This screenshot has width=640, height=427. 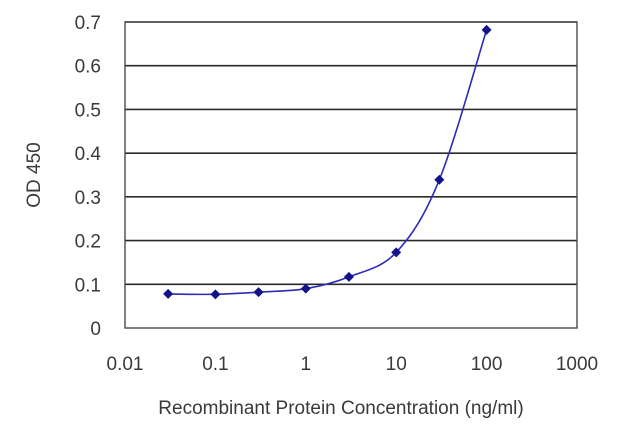 I want to click on y-tick-label: 0.5, so click(x=88, y=110).